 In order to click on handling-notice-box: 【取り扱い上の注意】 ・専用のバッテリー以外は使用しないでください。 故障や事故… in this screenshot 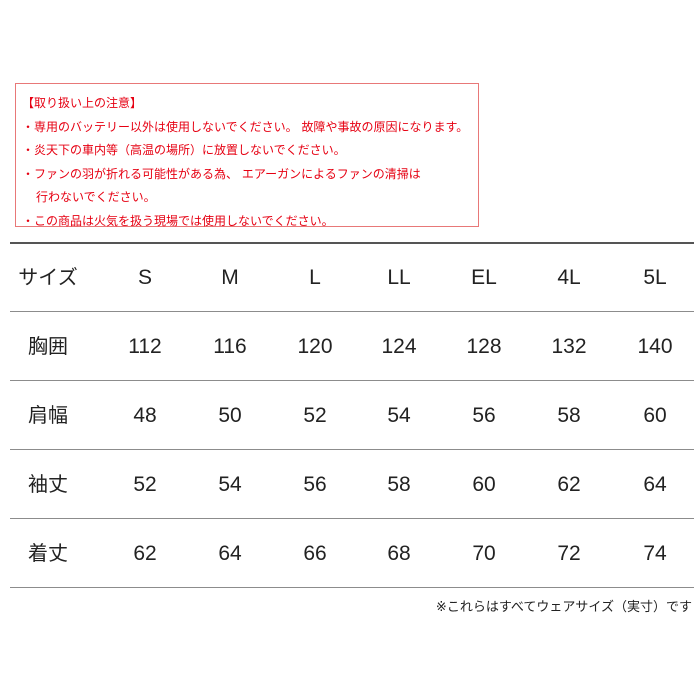, I will do `click(247, 155)`.